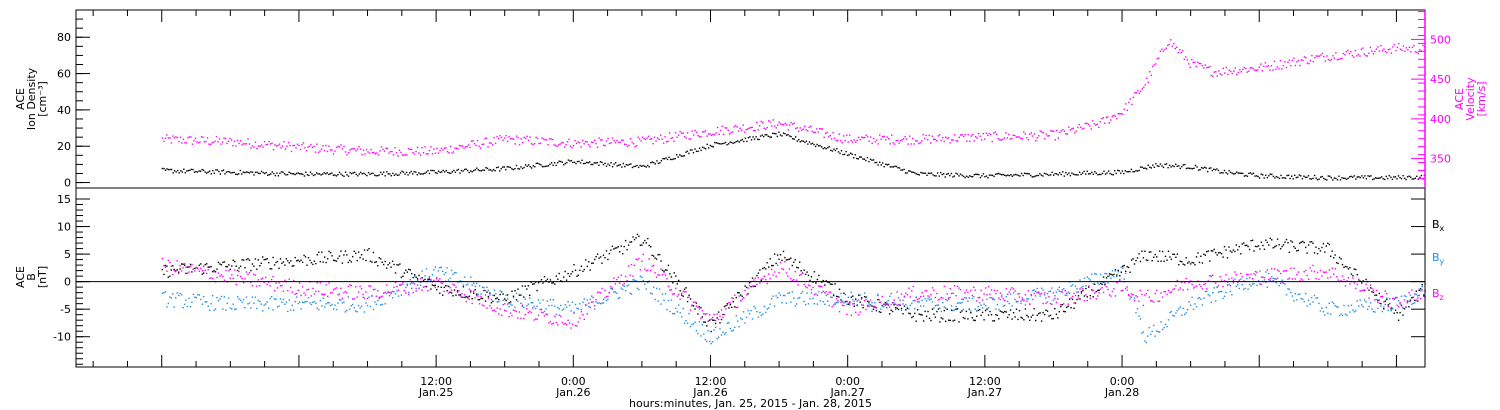 The image size is (1500, 410). Describe the element at coordinates (1436, 224) in the screenshot. I see `legend-base: B` at that location.